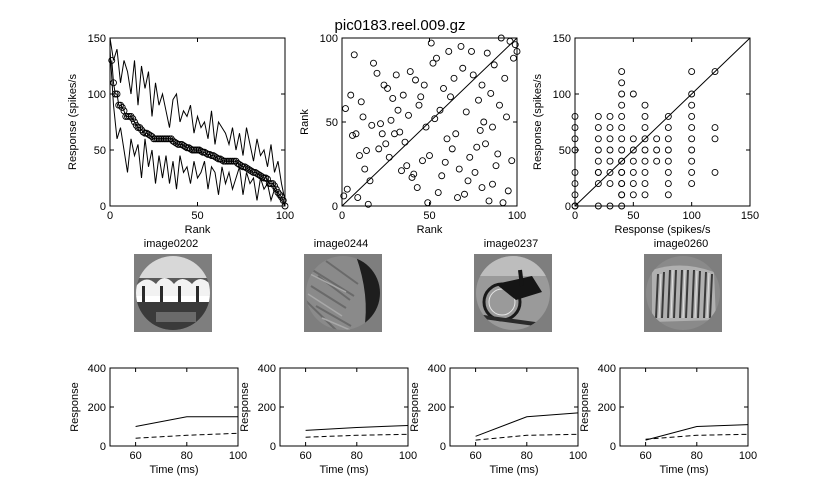  What do you see at coordinates (668, 419) in the screenshot?
I see `psth-4-axes: 60 80 100 0 200 400 Time (ms) Response` at bounding box center [668, 419].